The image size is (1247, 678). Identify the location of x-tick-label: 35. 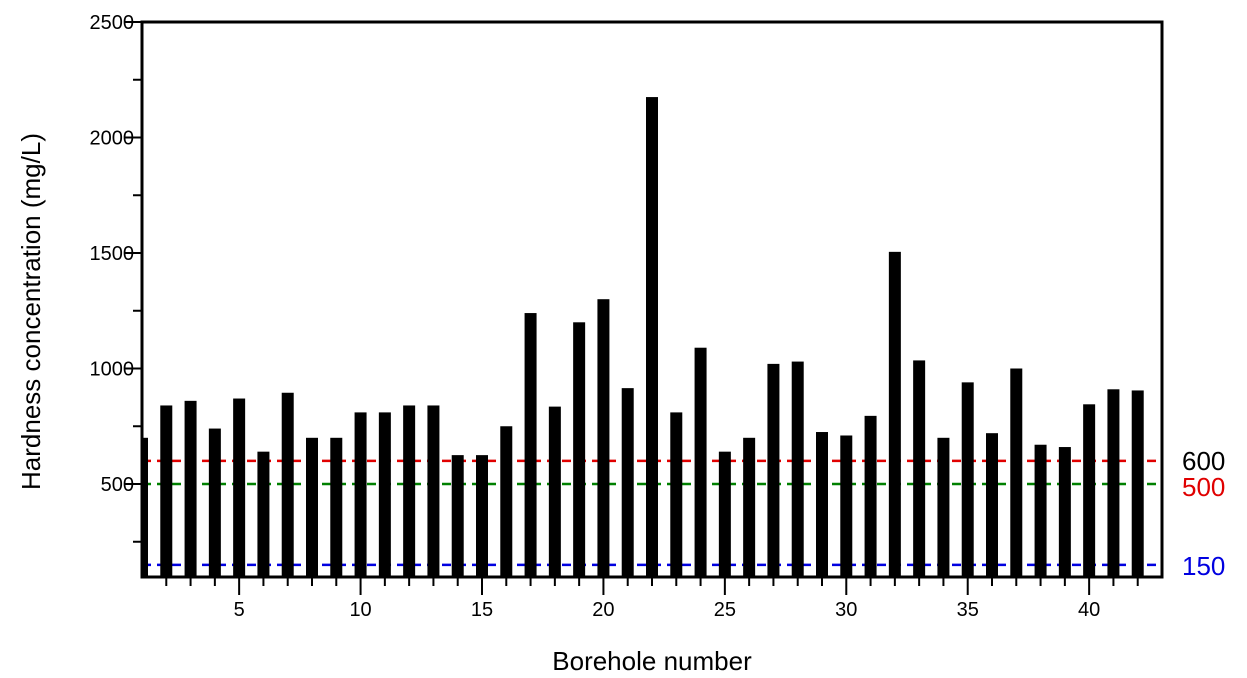
(968, 610).